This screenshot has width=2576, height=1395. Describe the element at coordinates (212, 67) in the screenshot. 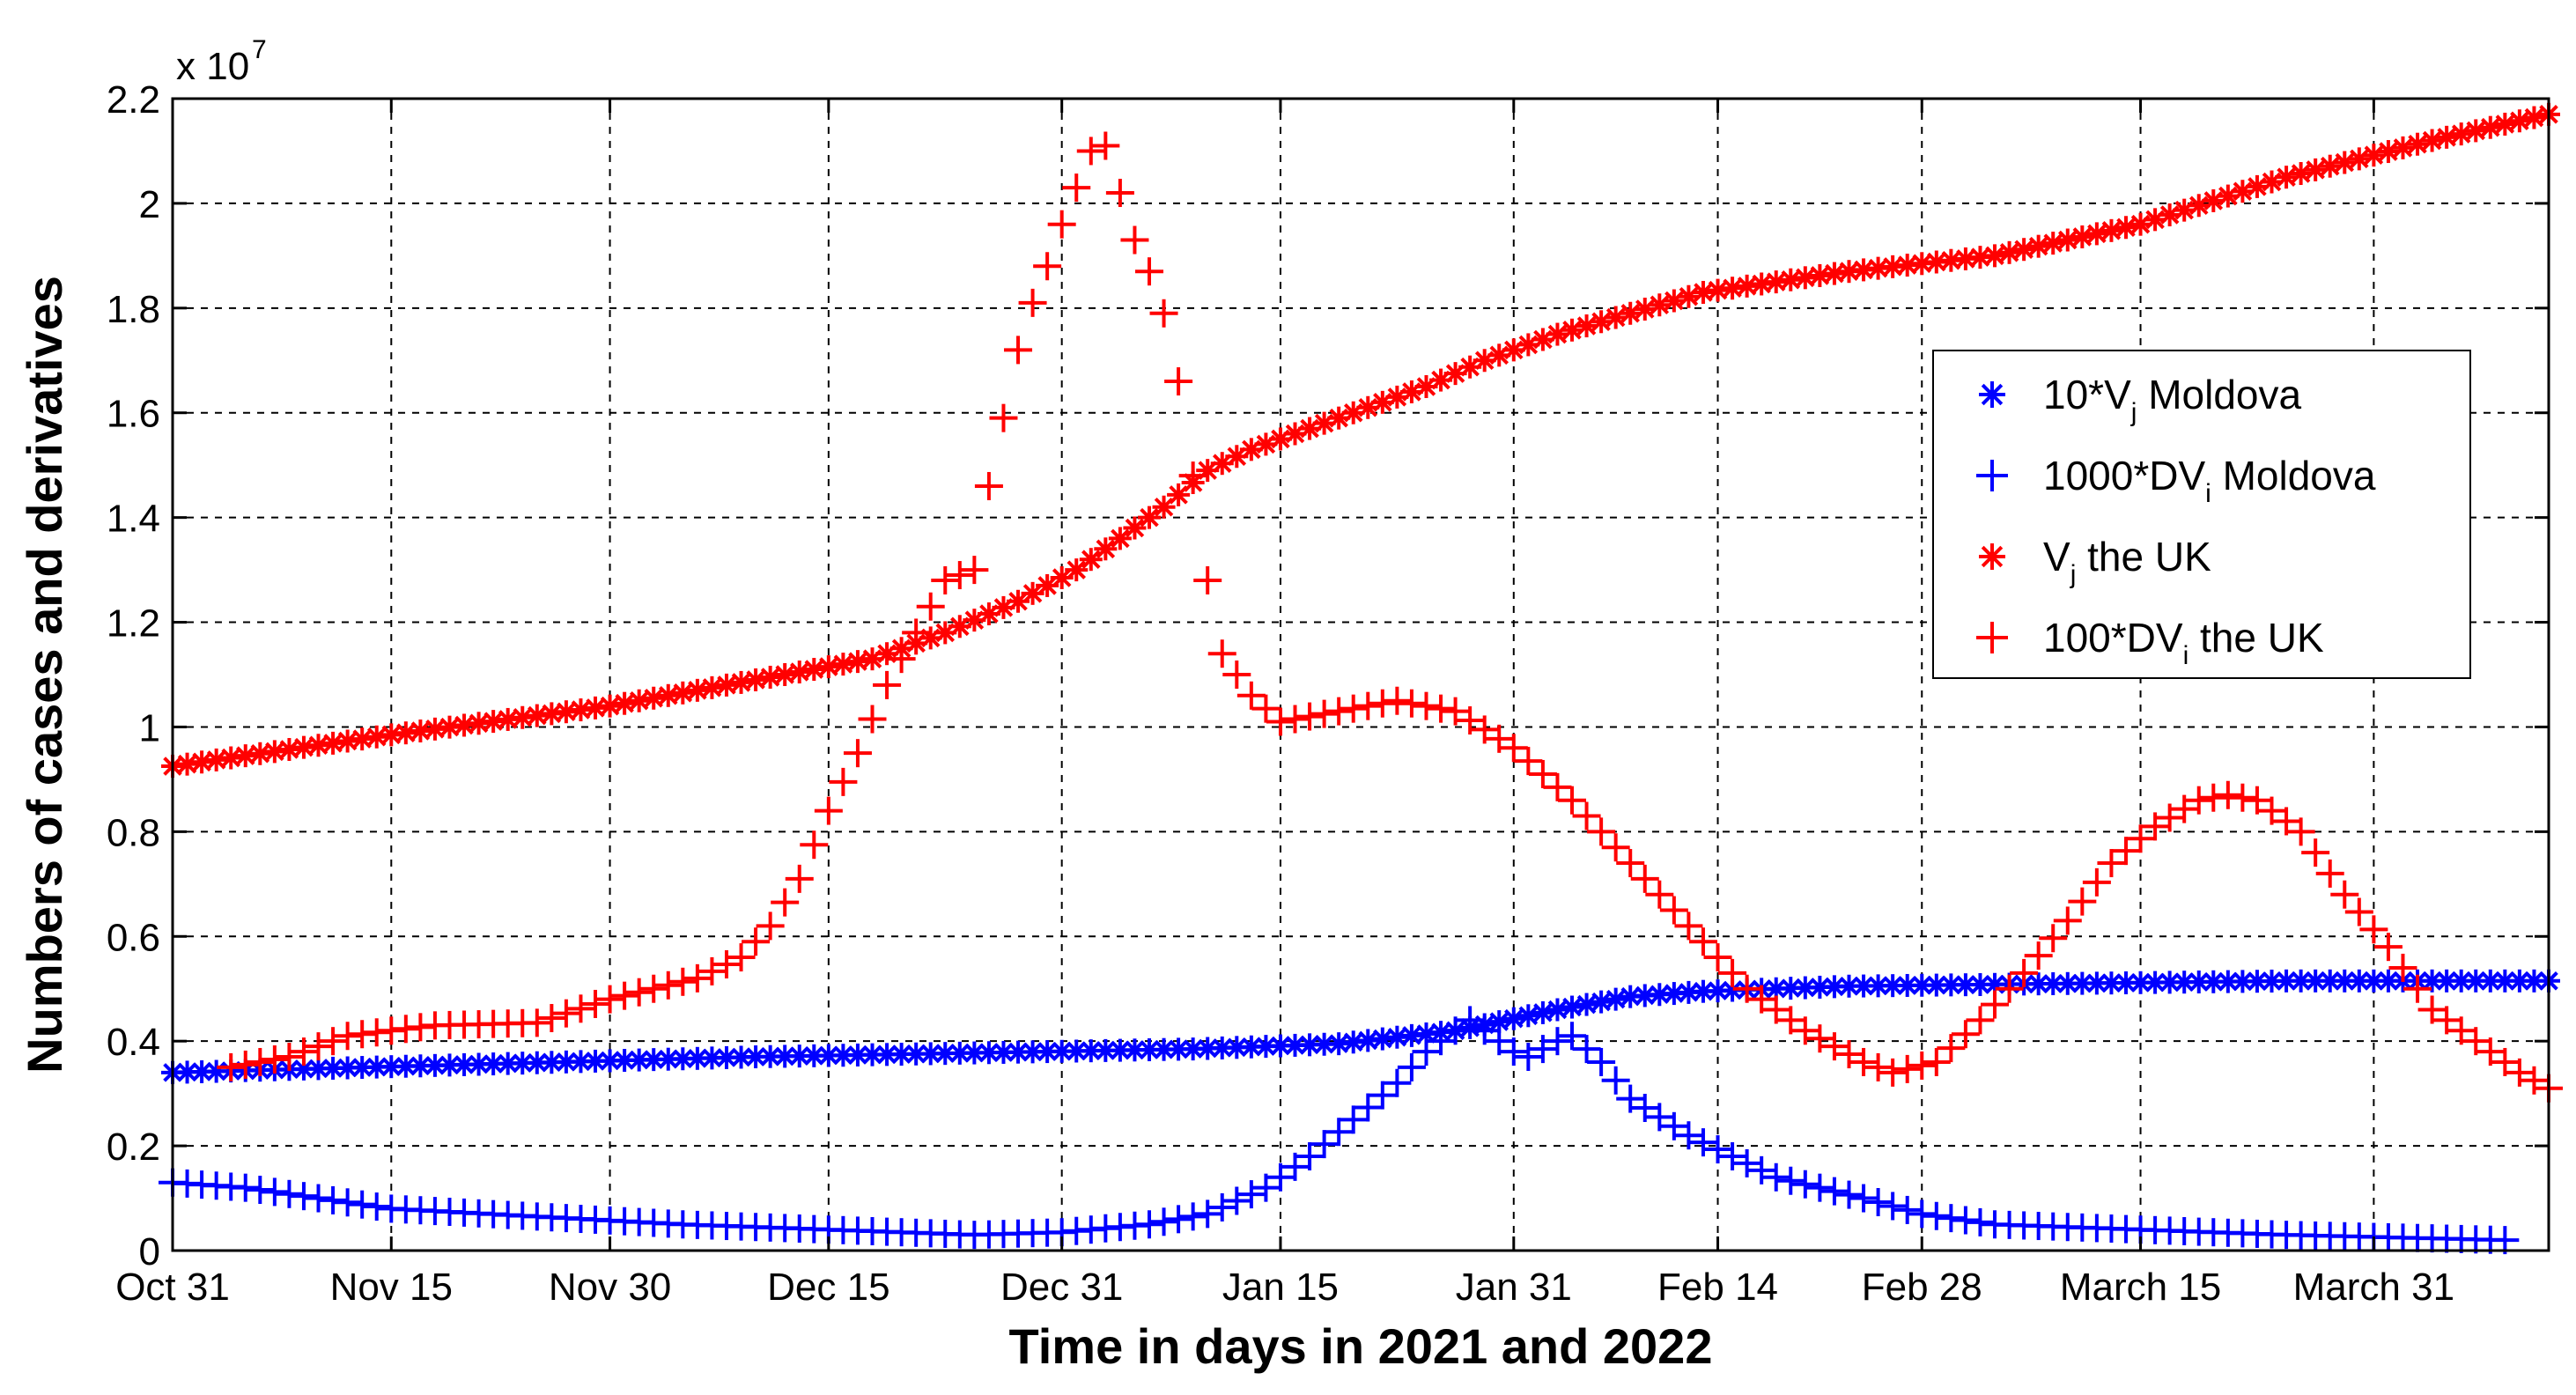

I see `y-scale-label: x 10` at that location.